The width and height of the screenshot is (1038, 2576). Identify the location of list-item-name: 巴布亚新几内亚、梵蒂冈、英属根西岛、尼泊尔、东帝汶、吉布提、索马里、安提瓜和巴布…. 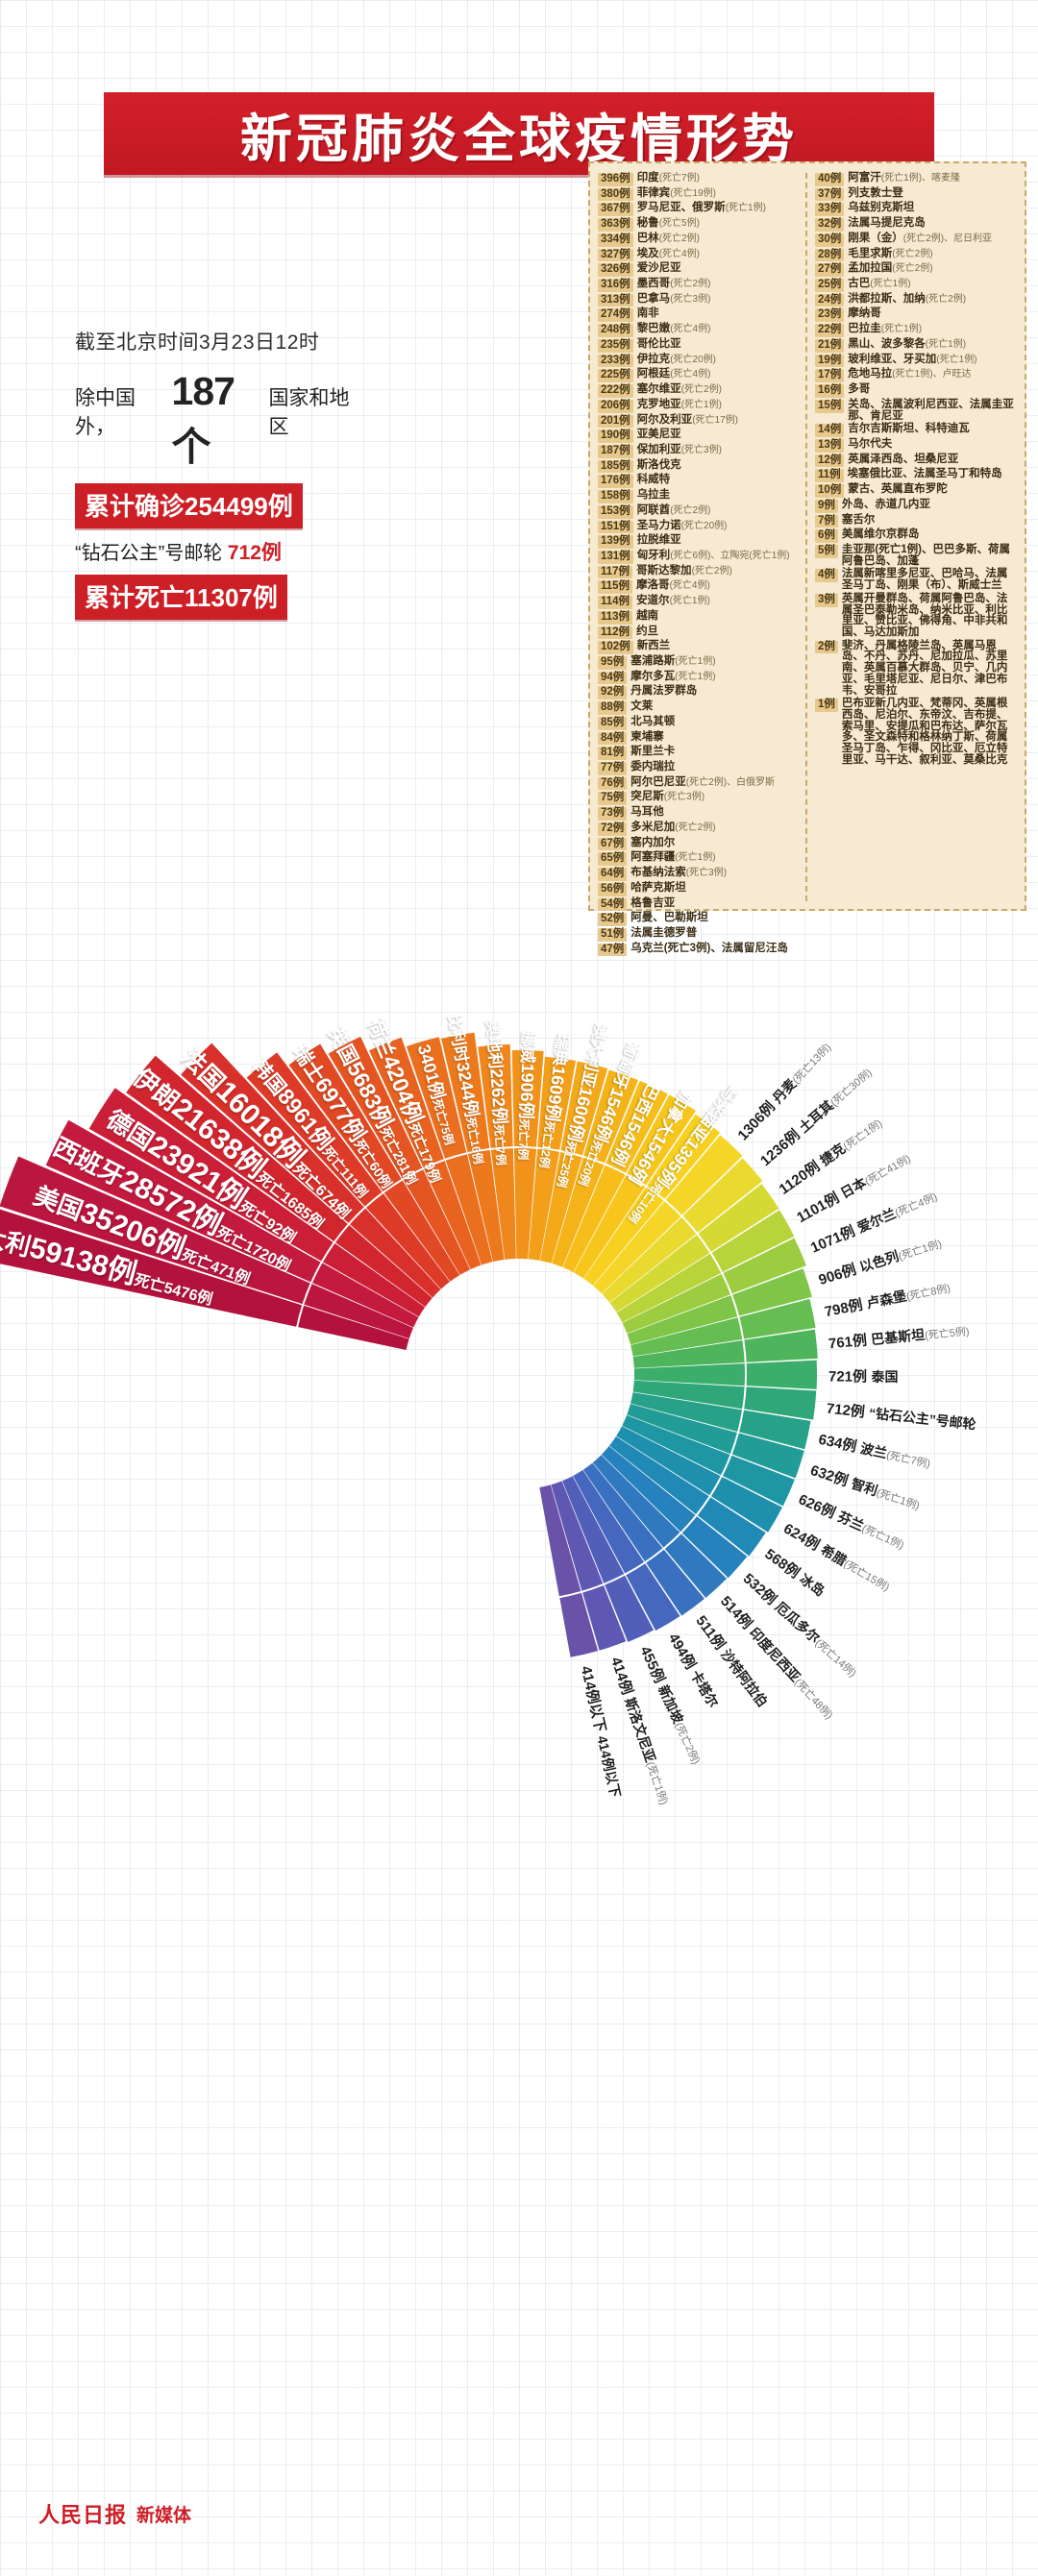
(924, 732).